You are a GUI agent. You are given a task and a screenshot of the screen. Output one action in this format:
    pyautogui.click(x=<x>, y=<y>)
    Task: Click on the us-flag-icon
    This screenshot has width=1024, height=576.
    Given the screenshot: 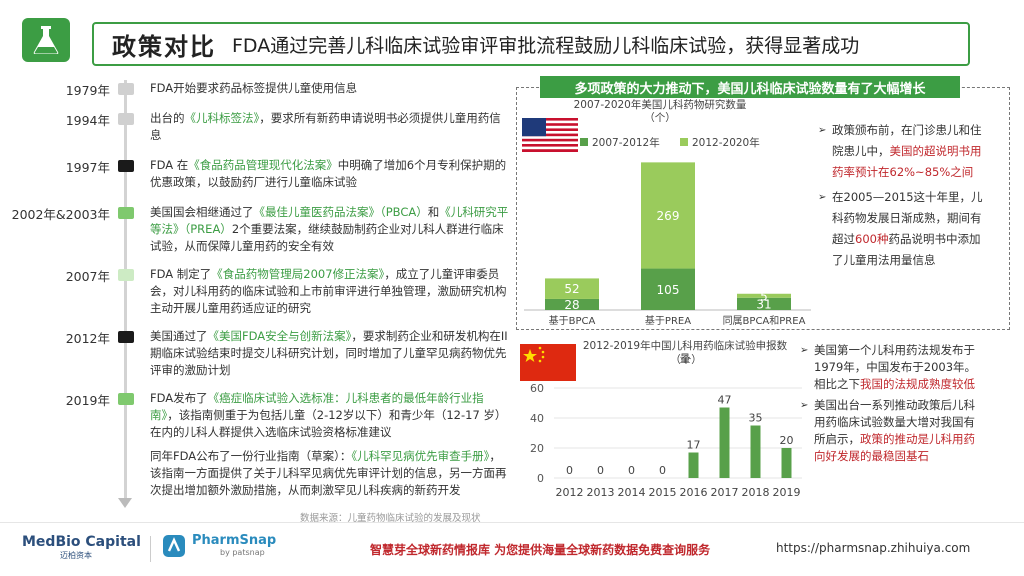 What is the action you would take?
    pyautogui.click(x=550, y=137)
    